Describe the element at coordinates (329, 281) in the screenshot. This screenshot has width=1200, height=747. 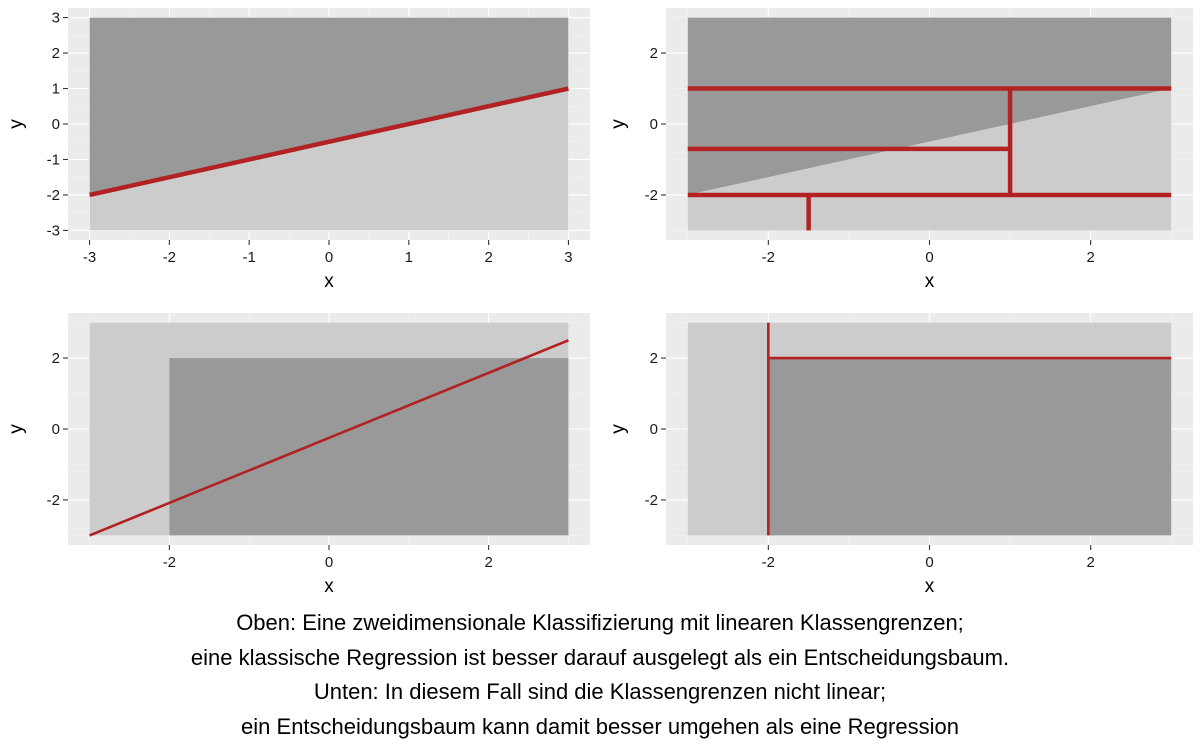
I see `panel-1-x-axis-label: x` at that location.